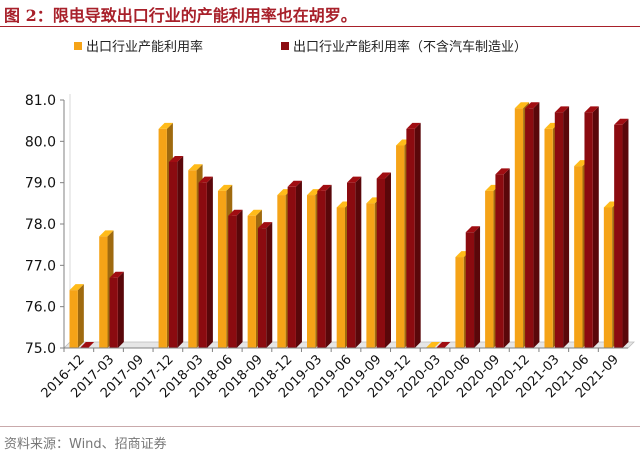  What do you see at coordinates (40, 184) in the screenshot?
I see `y-tick-label: 79.0` at bounding box center [40, 184].